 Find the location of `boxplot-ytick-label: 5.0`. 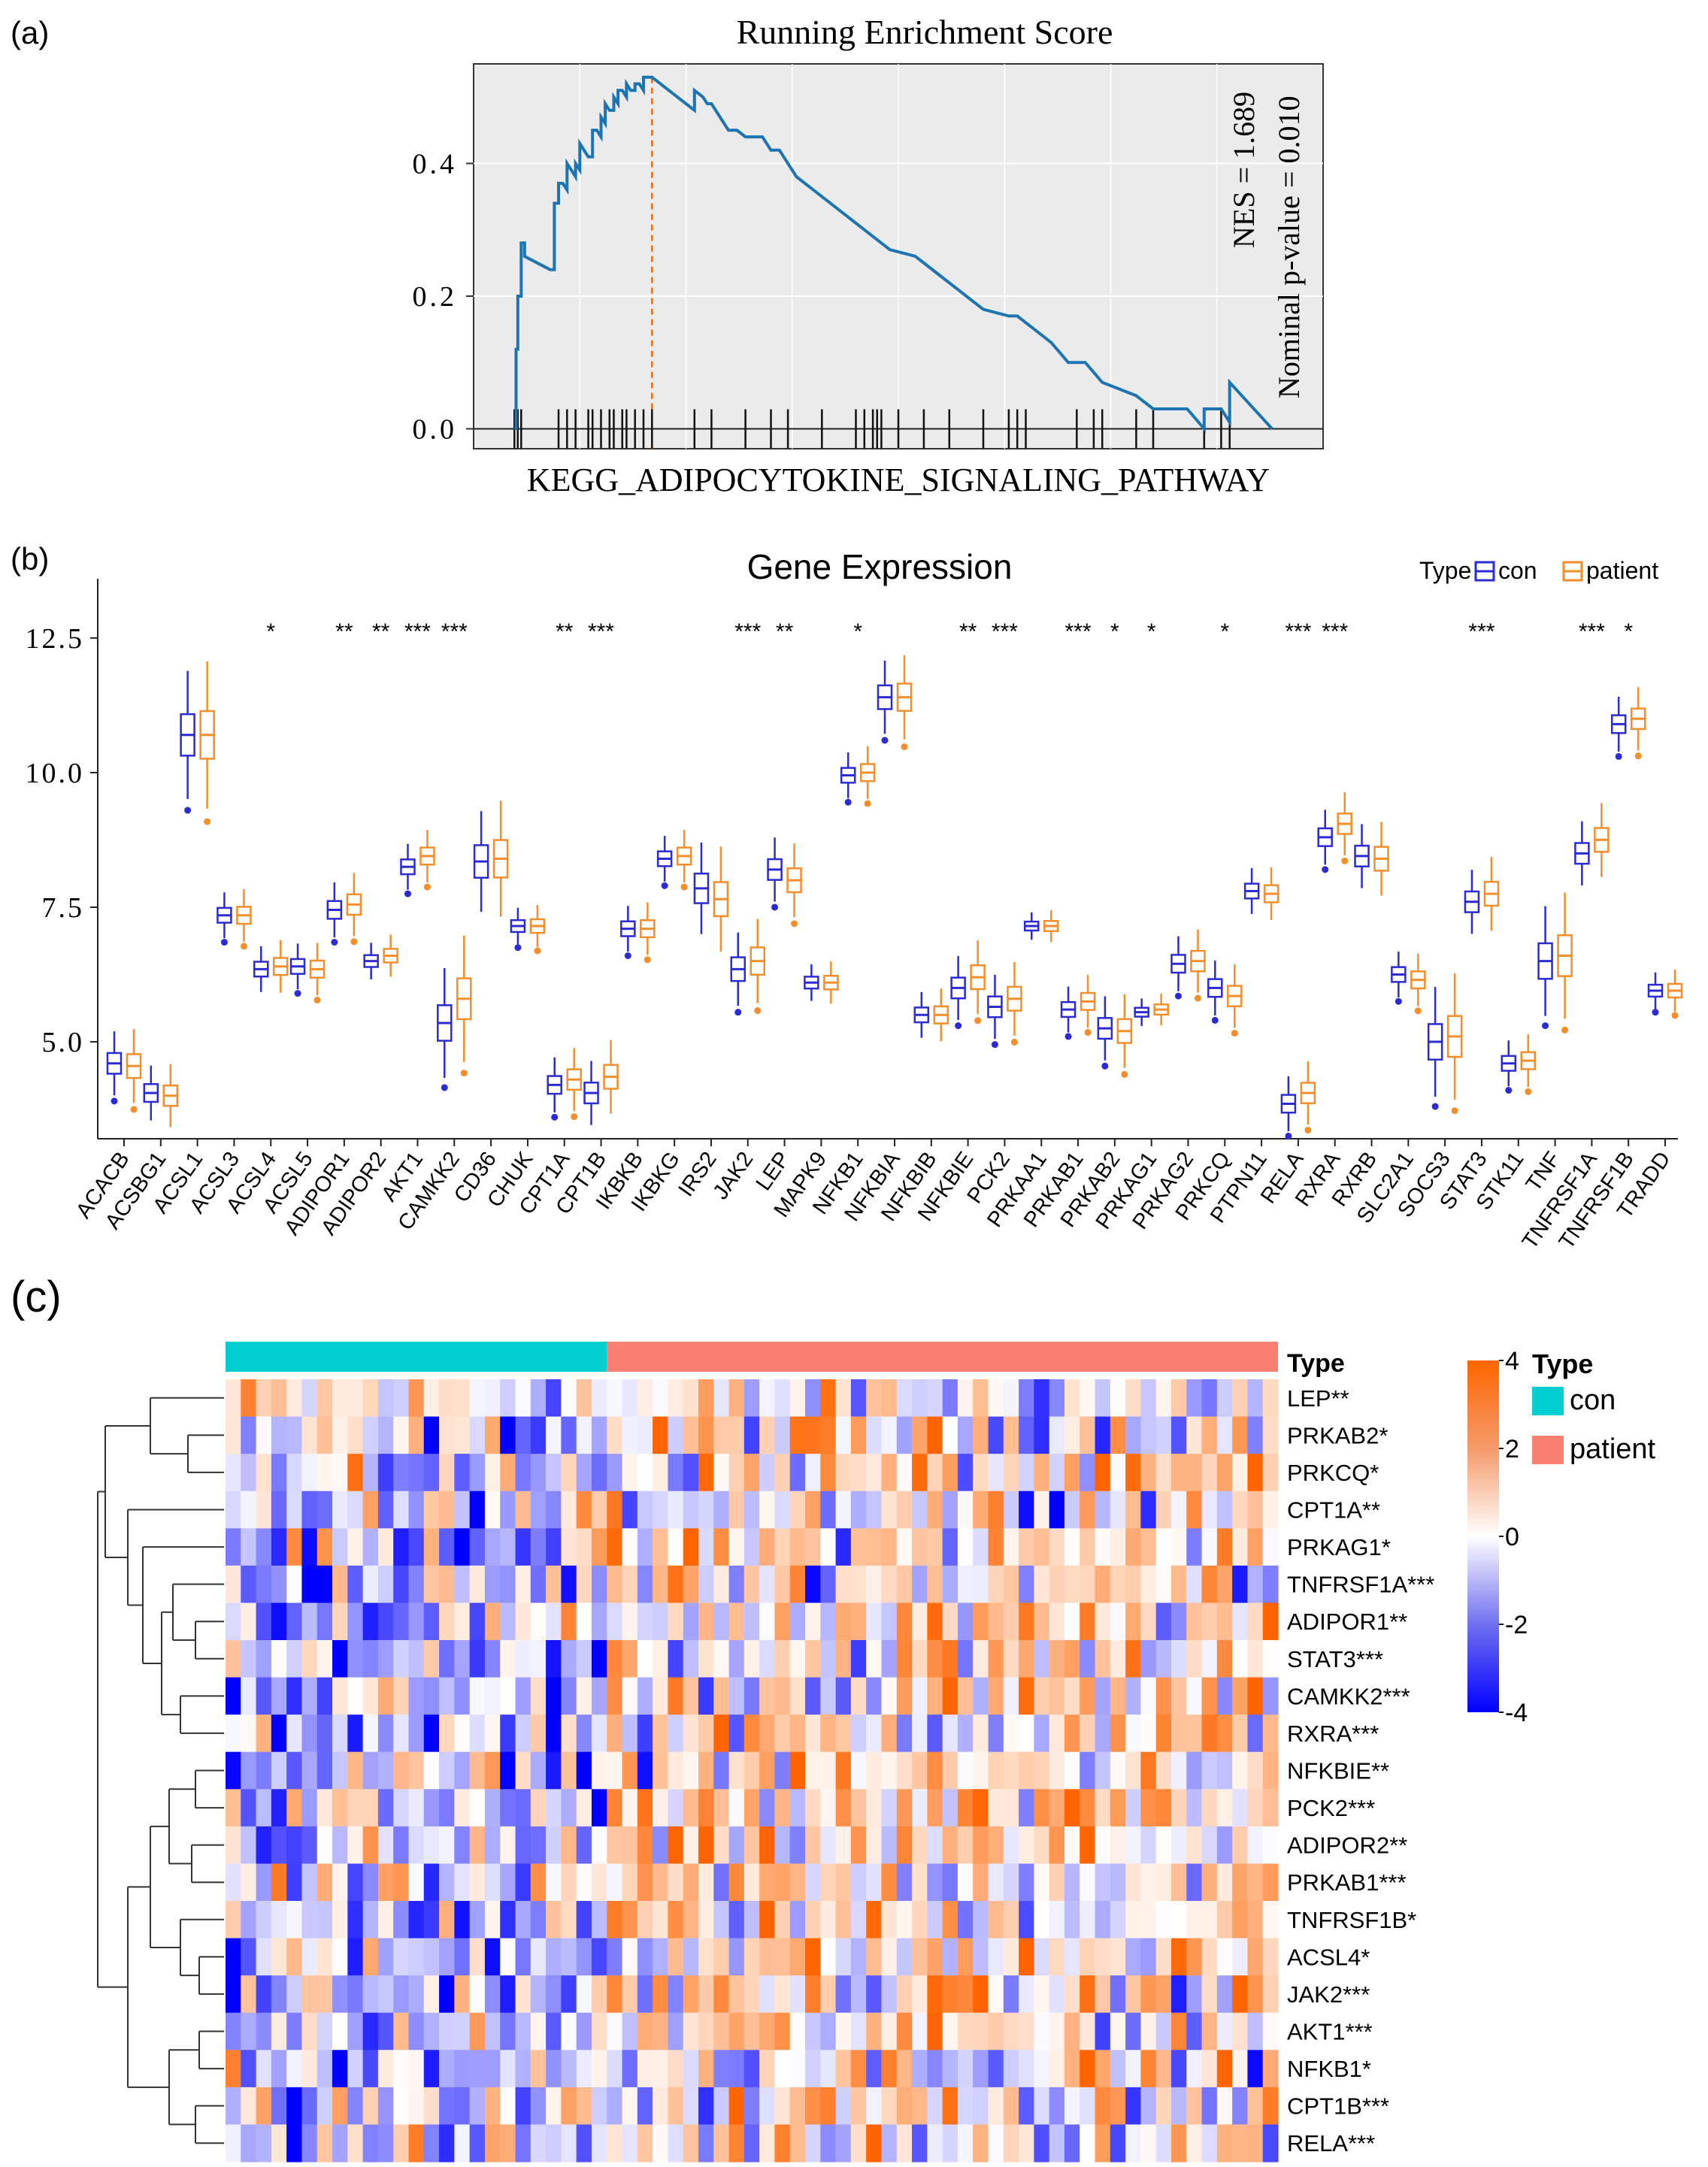

boxplot-ytick-label: 5.0 is located at coordinates (63, 1042).